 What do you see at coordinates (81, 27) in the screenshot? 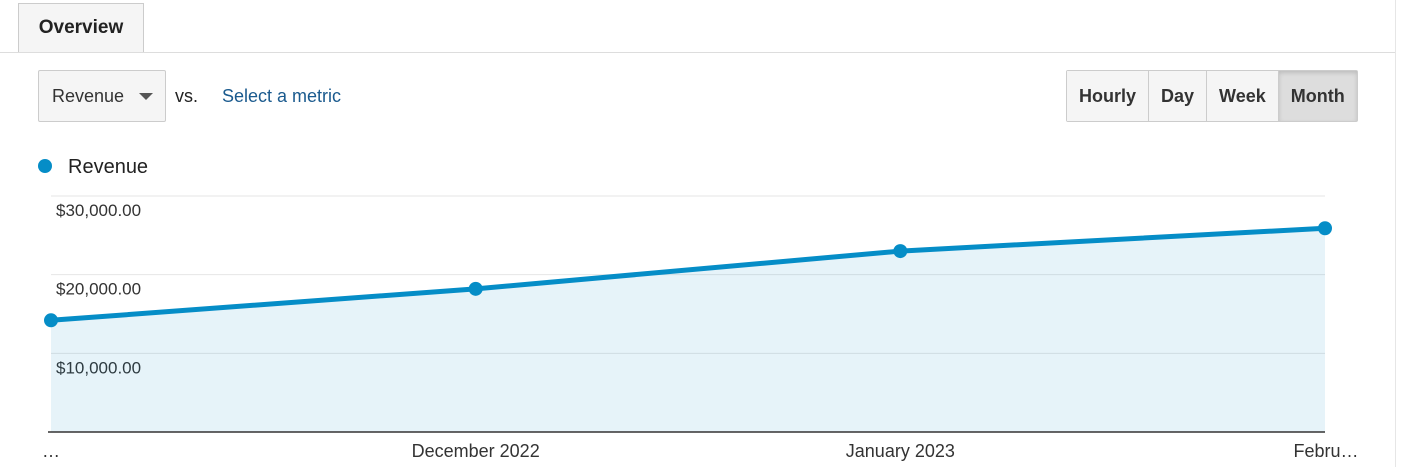
I see `tab: Overview` at bounding box center [81, 27].